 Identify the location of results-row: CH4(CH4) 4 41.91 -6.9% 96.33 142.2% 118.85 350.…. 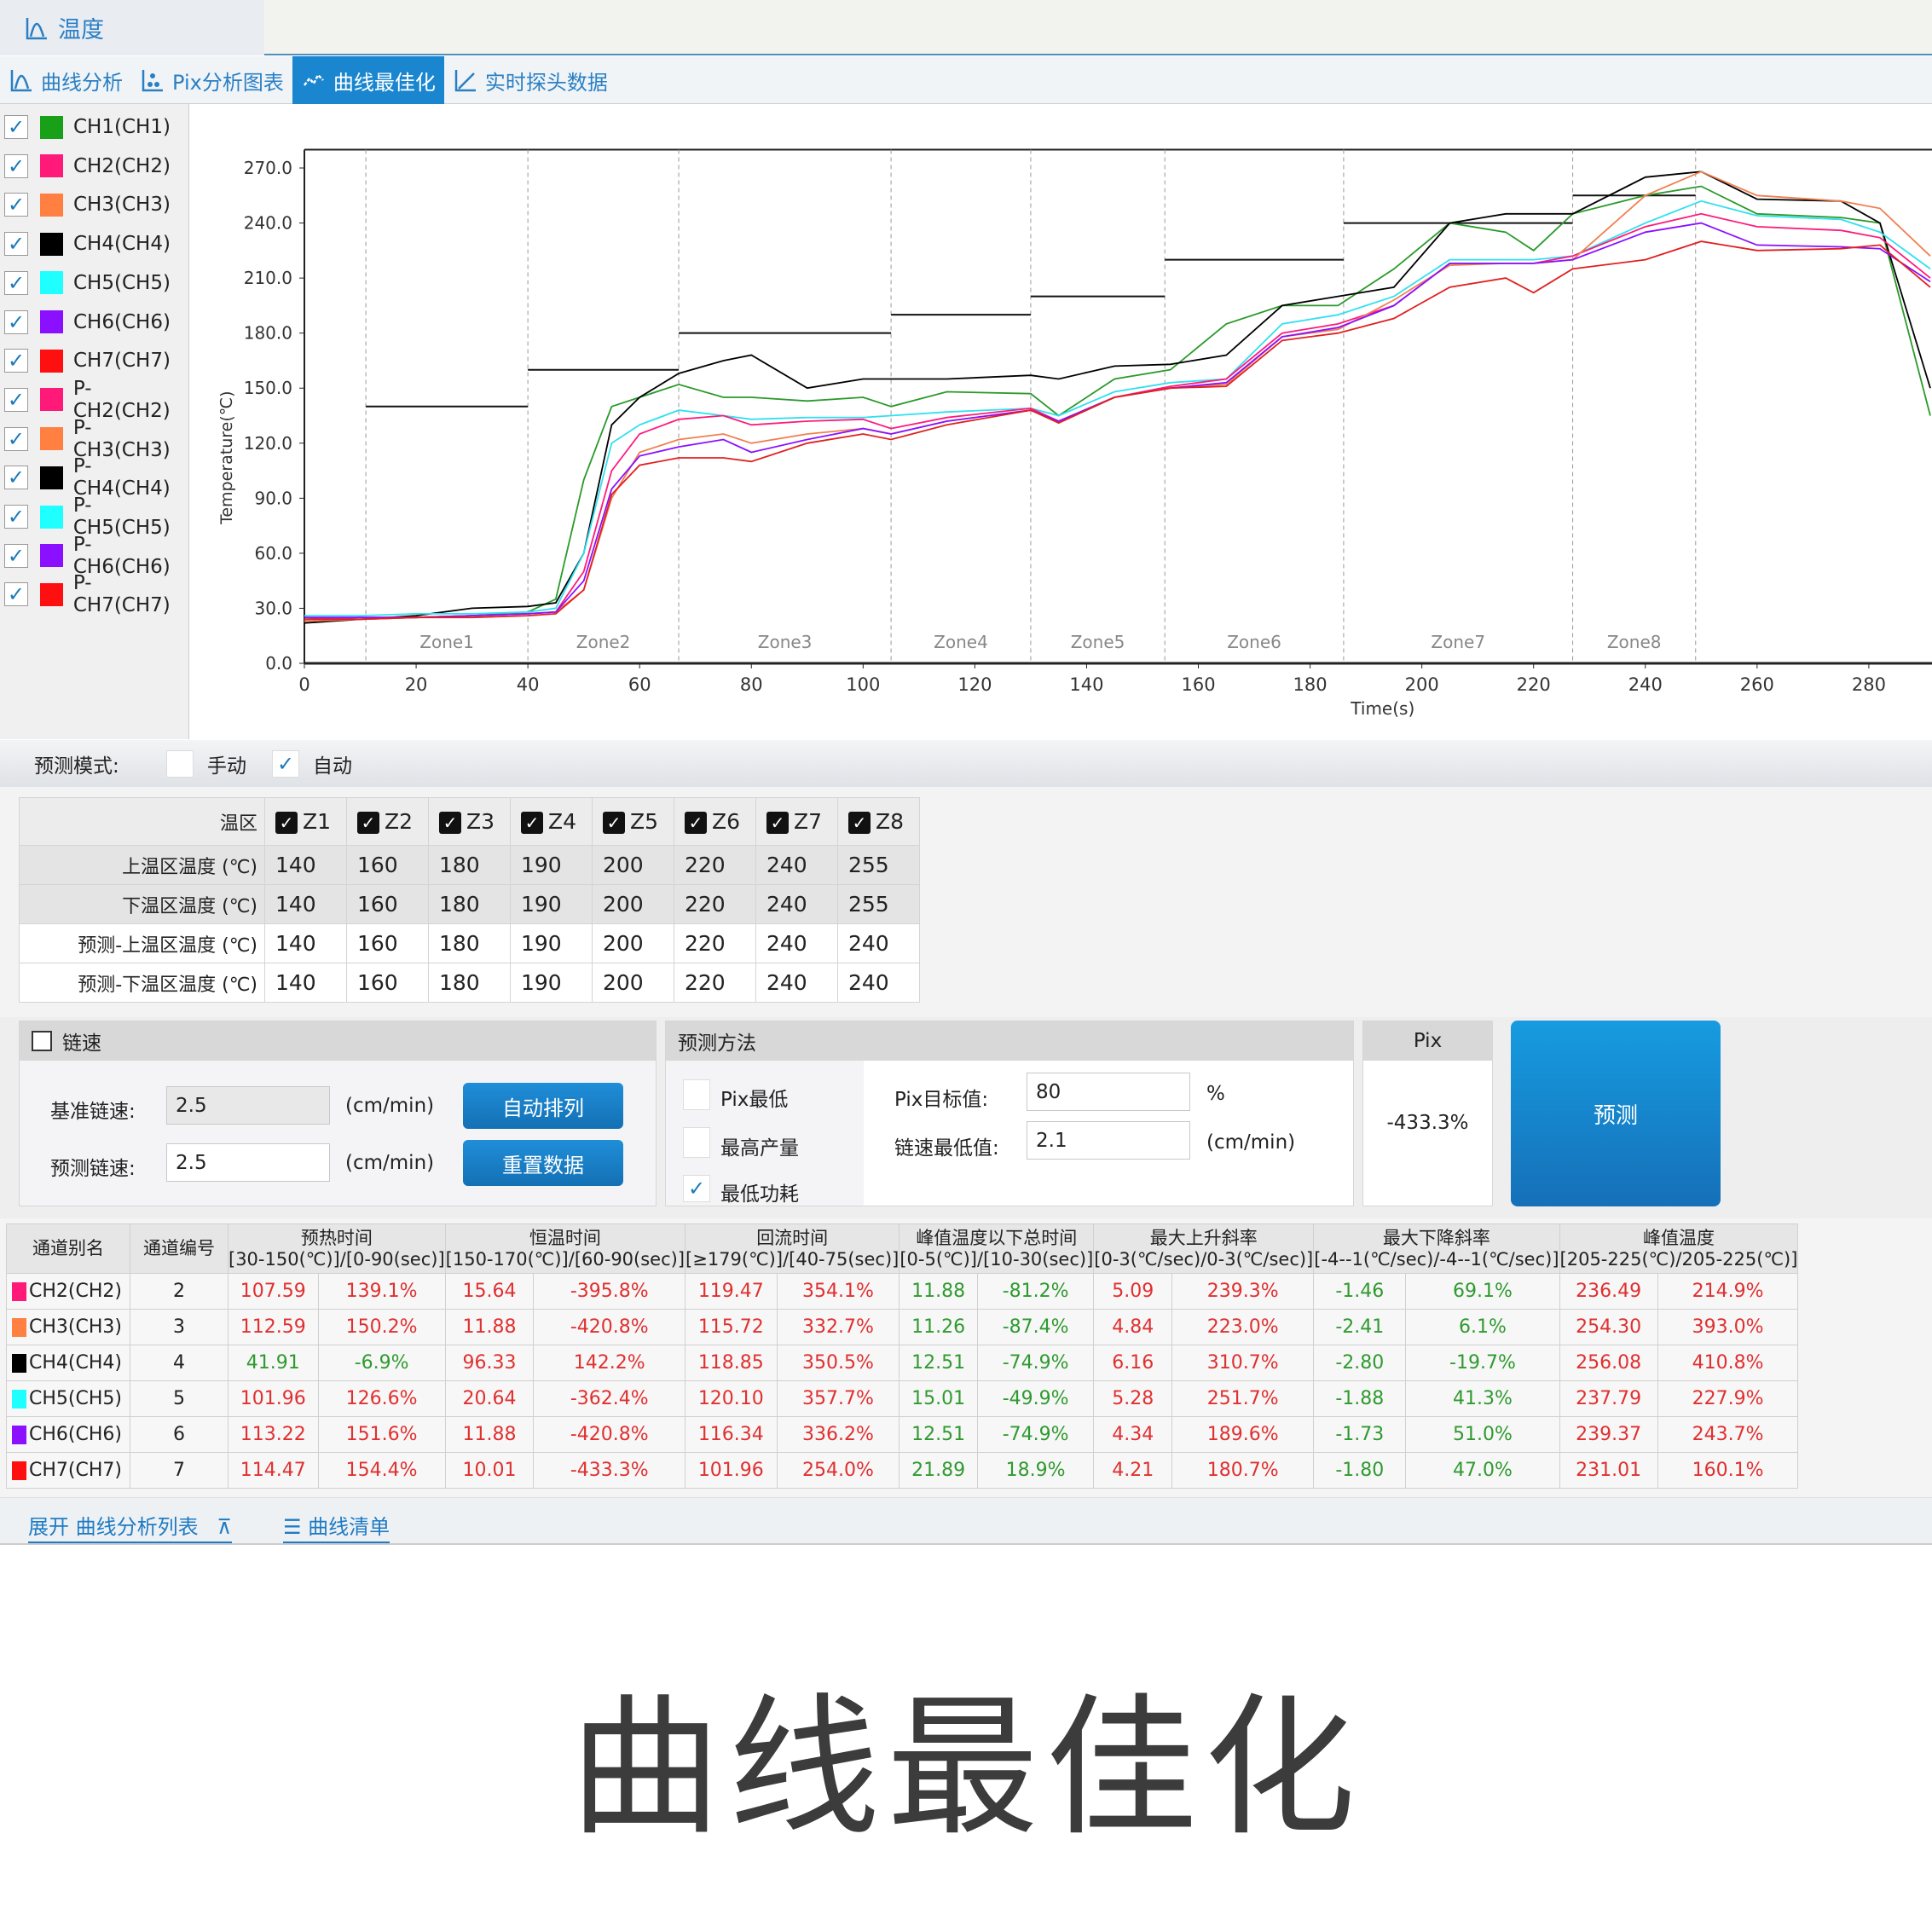
(902, 1363).